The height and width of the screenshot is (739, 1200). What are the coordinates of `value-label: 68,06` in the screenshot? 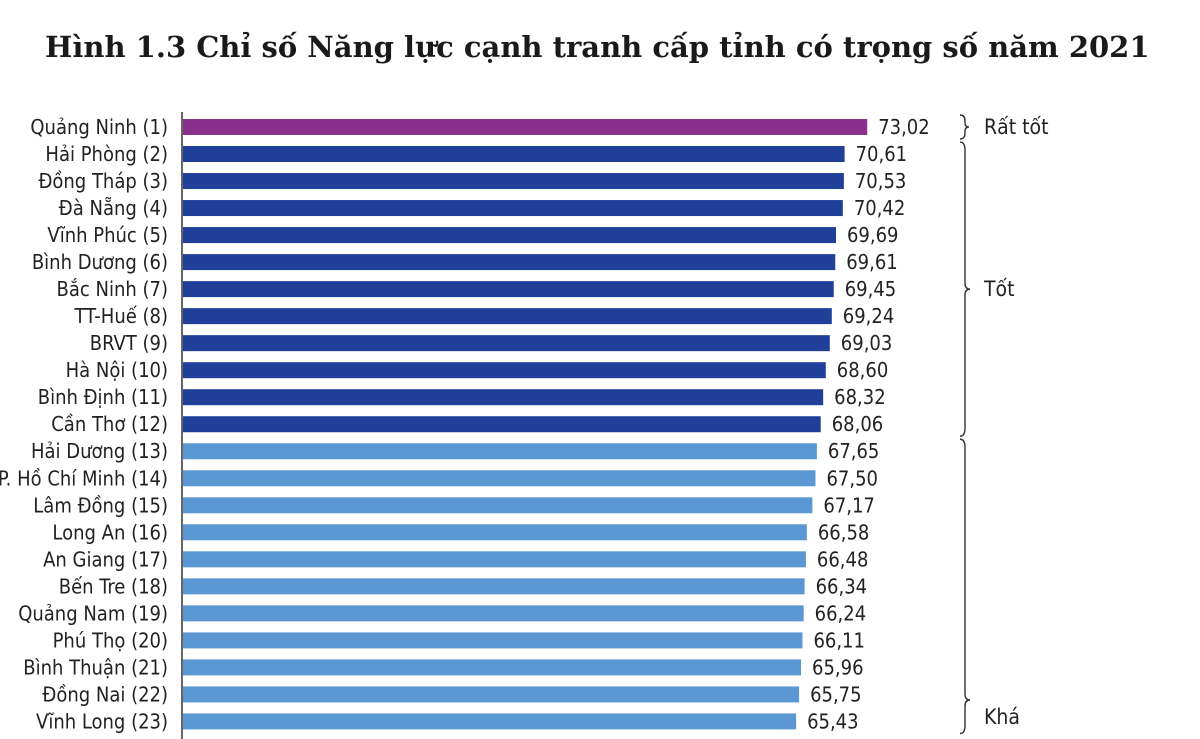 It's located at (858, 424).